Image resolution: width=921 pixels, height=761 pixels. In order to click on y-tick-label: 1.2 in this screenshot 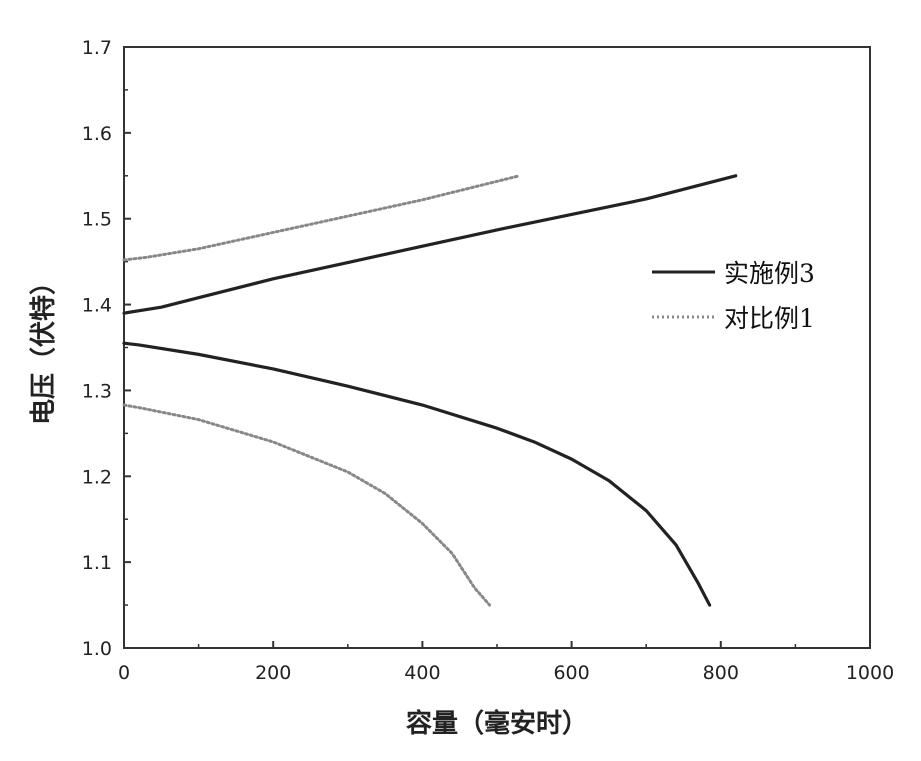, I will do `click(97, 477)`.